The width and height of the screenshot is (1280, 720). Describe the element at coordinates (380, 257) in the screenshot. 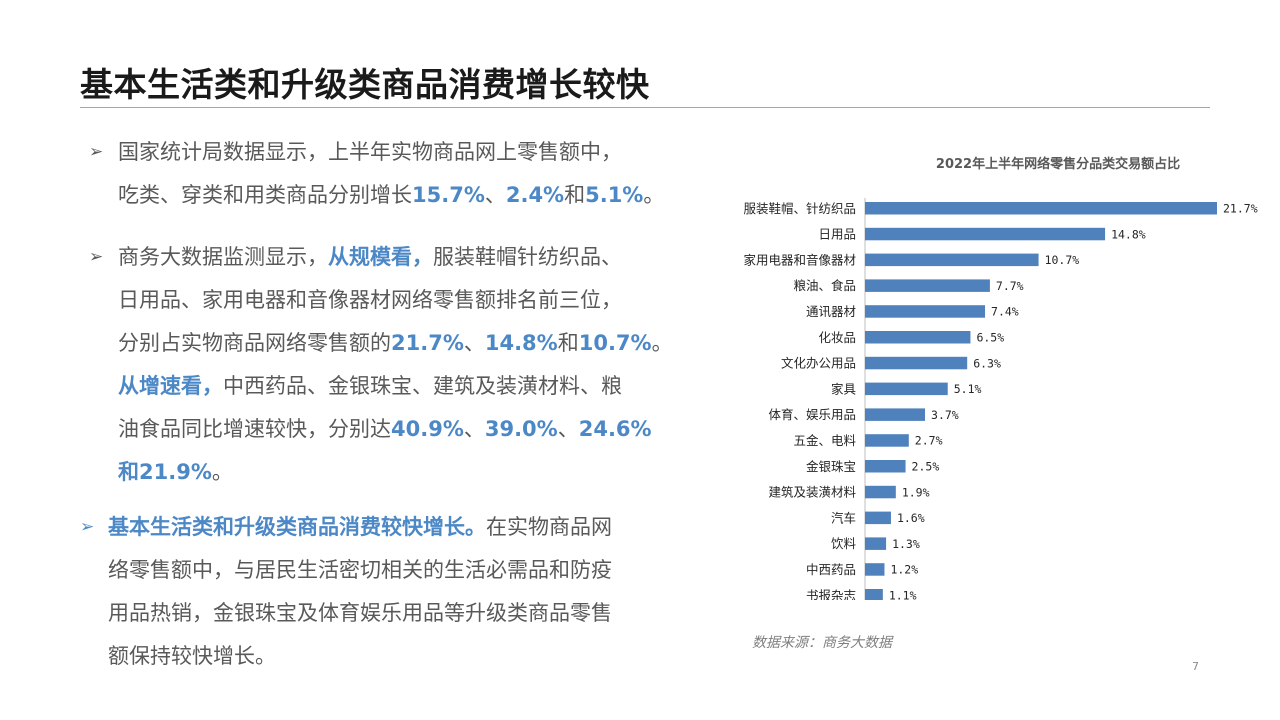

I see `p2-highlight-scale: 从规模看，` at that location.